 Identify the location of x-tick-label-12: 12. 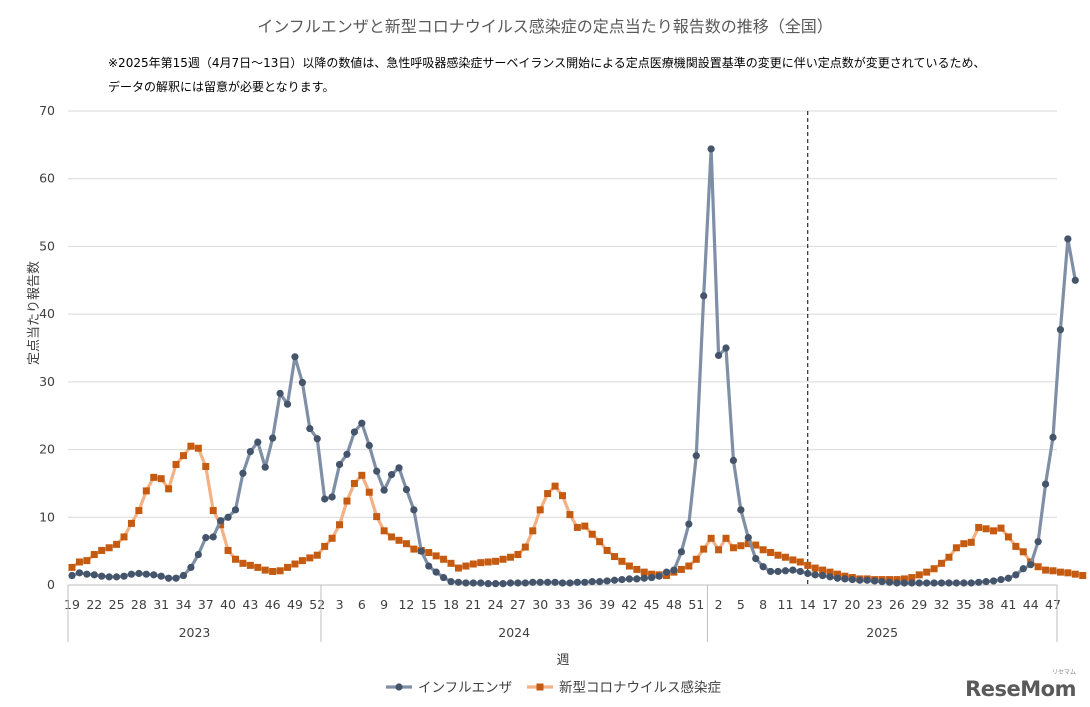
(406, 604).